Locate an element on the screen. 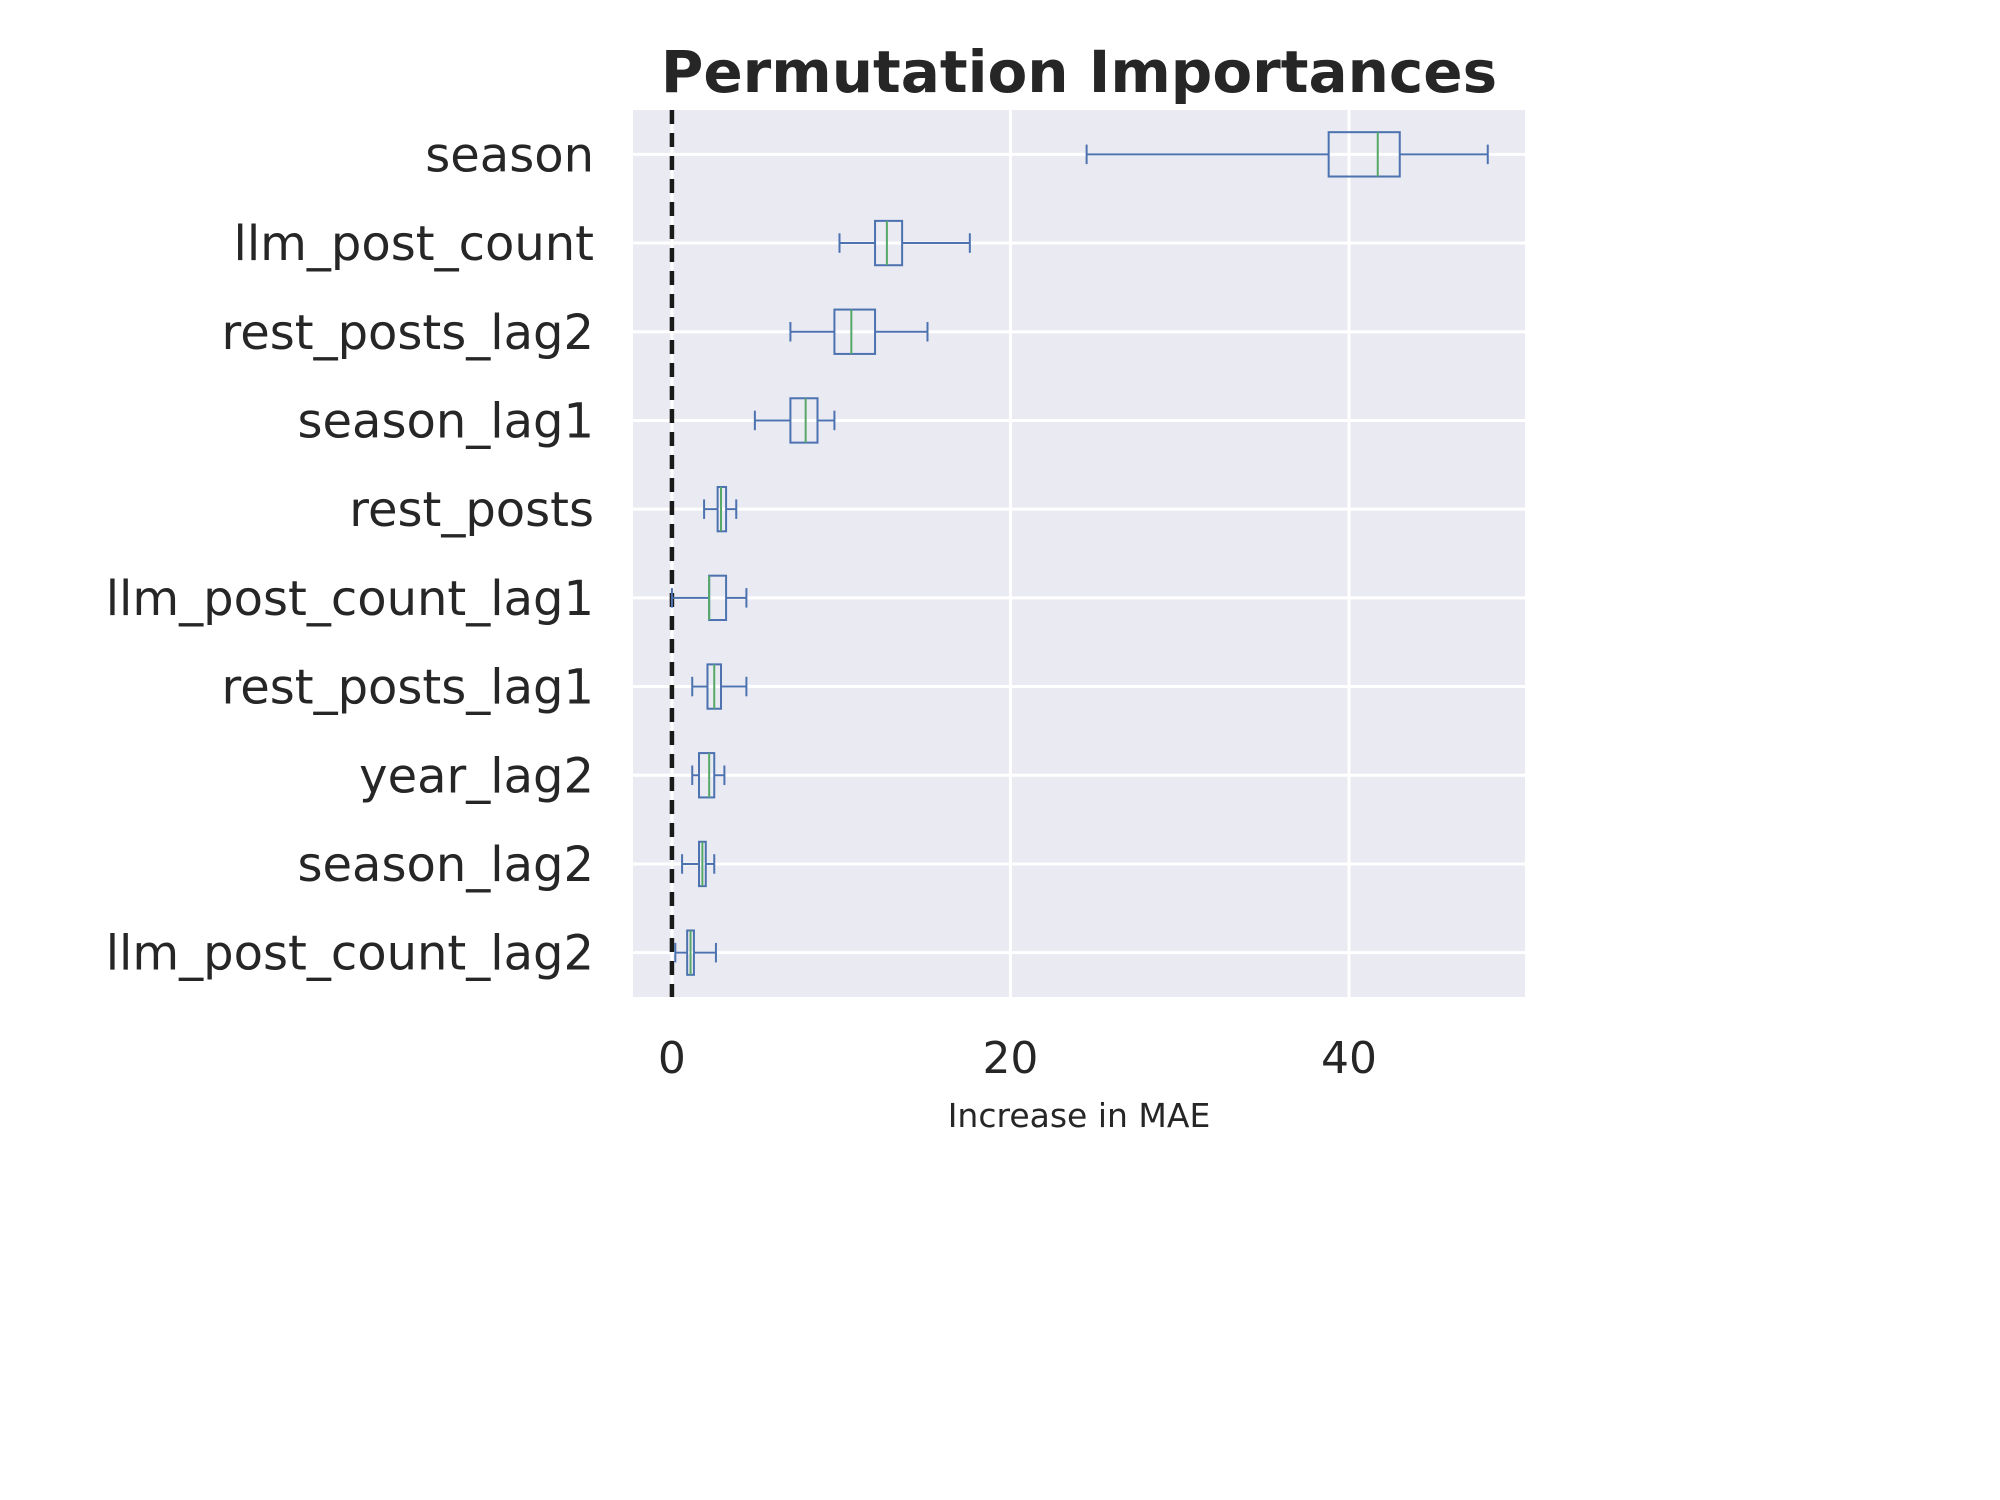 This screenshot has width=2000, height=1500. box-llm_post_count_lag1 is located at coordinates (709, 598).